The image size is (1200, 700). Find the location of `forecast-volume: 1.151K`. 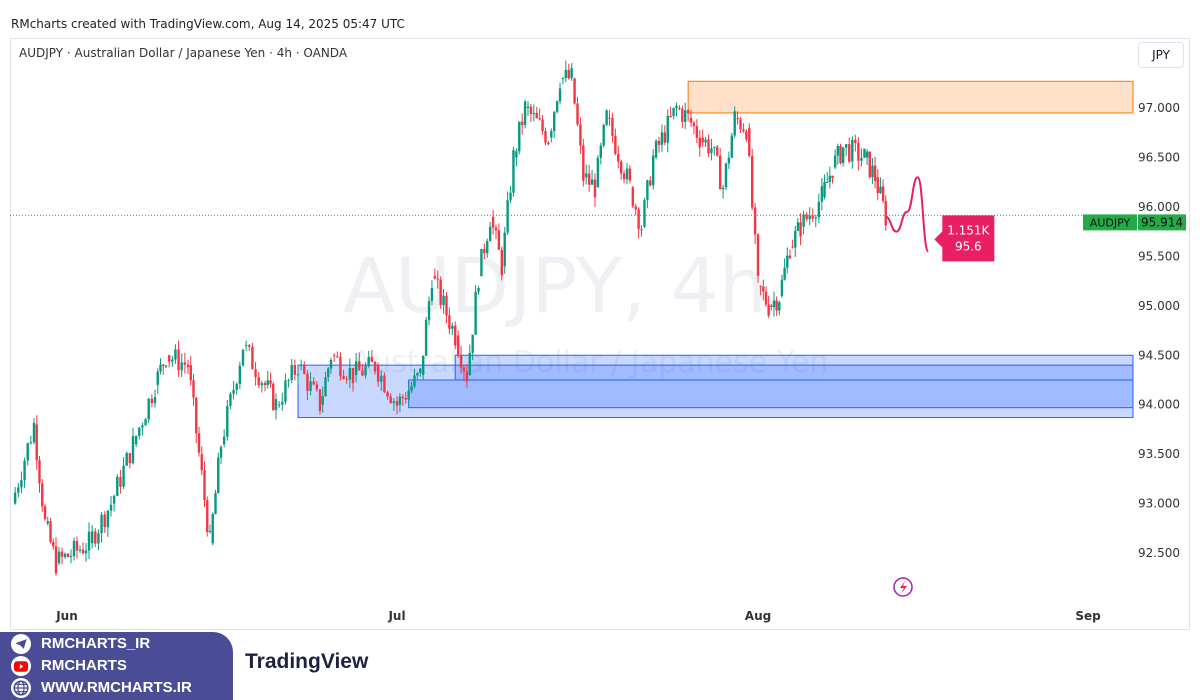

forecast-volume: 1.151K is located at coordinates (968, 230).